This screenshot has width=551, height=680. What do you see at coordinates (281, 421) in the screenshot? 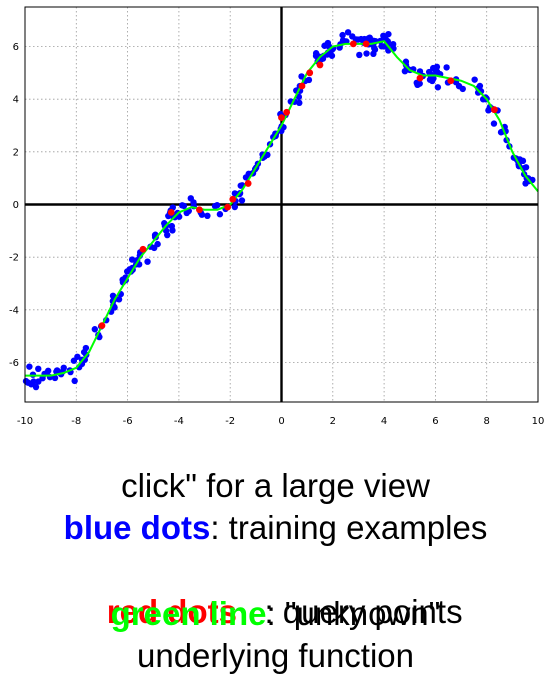
I see `x-tick-label: 0` at bounding box center [281, 421].